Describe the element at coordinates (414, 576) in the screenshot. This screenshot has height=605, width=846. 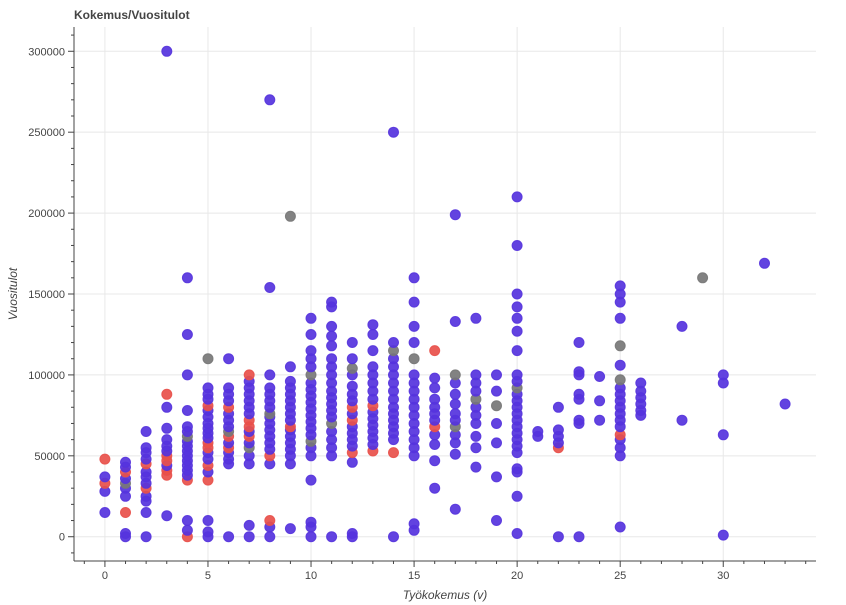
I see `x-tick-label: 15` at that location.